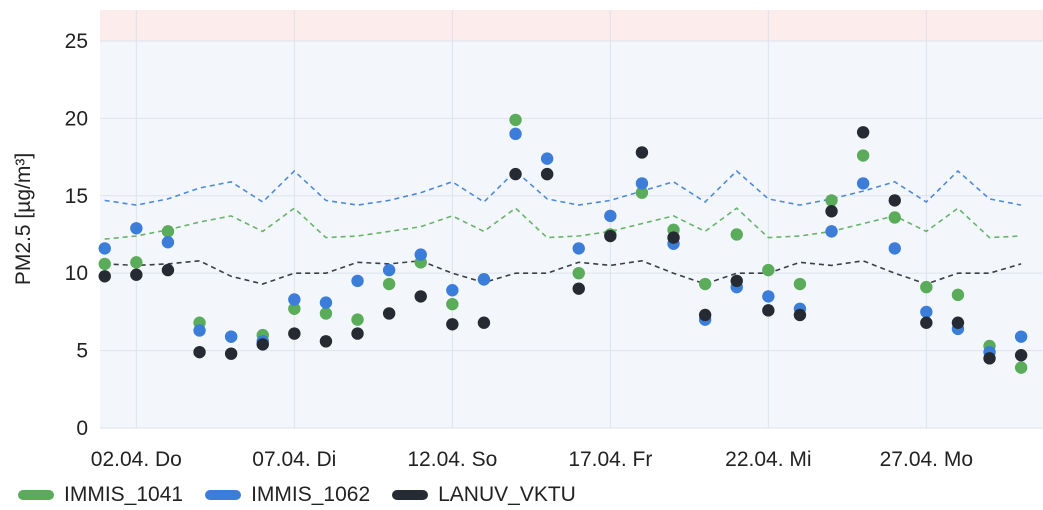  Describe the element at coordinates (76, 196) in the screenshot. I see `y-tick-label: 15` at that location.